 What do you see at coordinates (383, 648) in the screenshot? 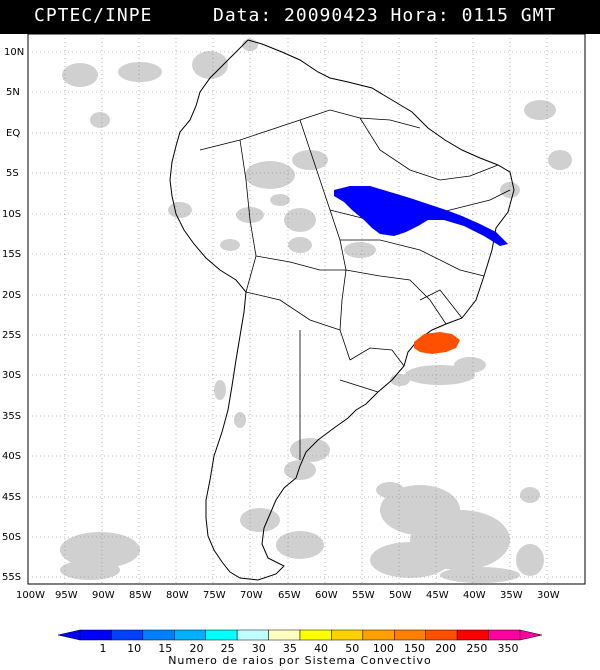
I see `legend-value-label: 100` at bounding box center [383, 648].